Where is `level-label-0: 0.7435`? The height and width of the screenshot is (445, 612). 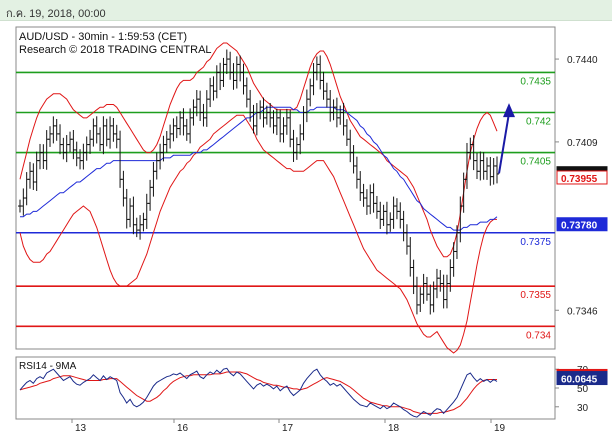 level-label-0: 0.7435 is located at coordinates (535, 81).